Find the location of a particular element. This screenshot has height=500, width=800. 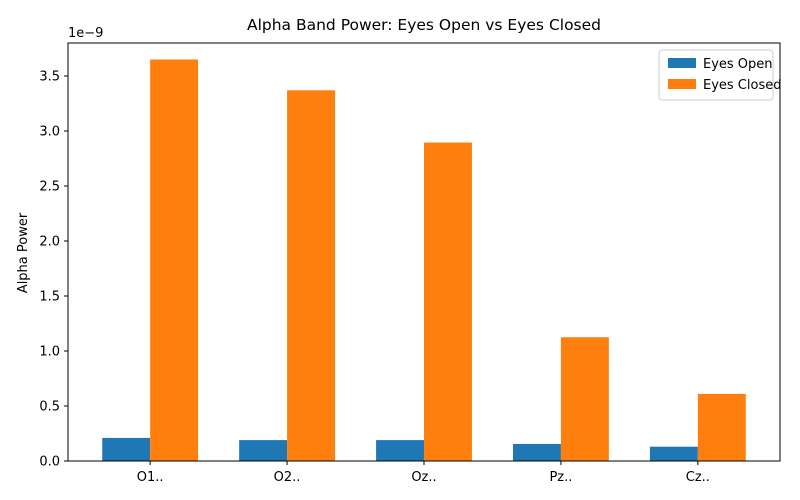

x-tick-label: Pz.. is located at coordinates (560, 477).